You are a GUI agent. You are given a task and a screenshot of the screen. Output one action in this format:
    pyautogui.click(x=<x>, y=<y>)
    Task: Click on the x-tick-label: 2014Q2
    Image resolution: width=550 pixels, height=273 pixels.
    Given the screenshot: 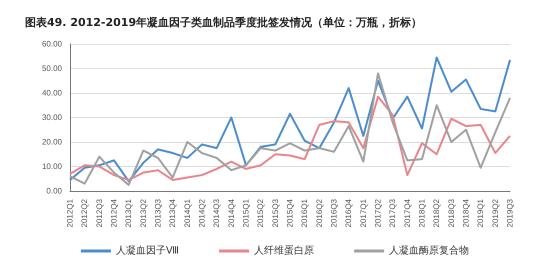 What is the action you would take?
    pyautogui.click(x=202, y=213)
    